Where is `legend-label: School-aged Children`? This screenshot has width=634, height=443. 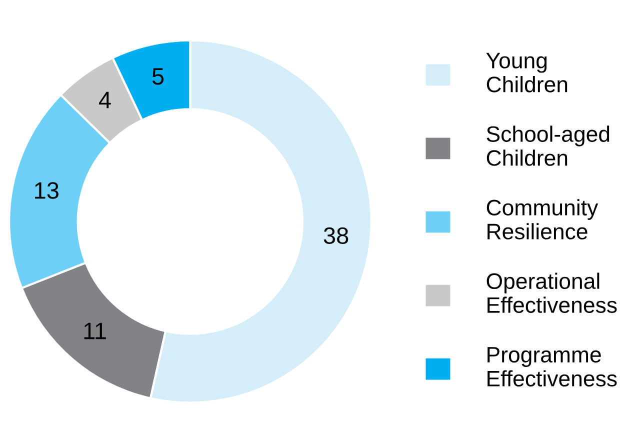
legend-label: School-aged Children is located at coordinates (548, 146).